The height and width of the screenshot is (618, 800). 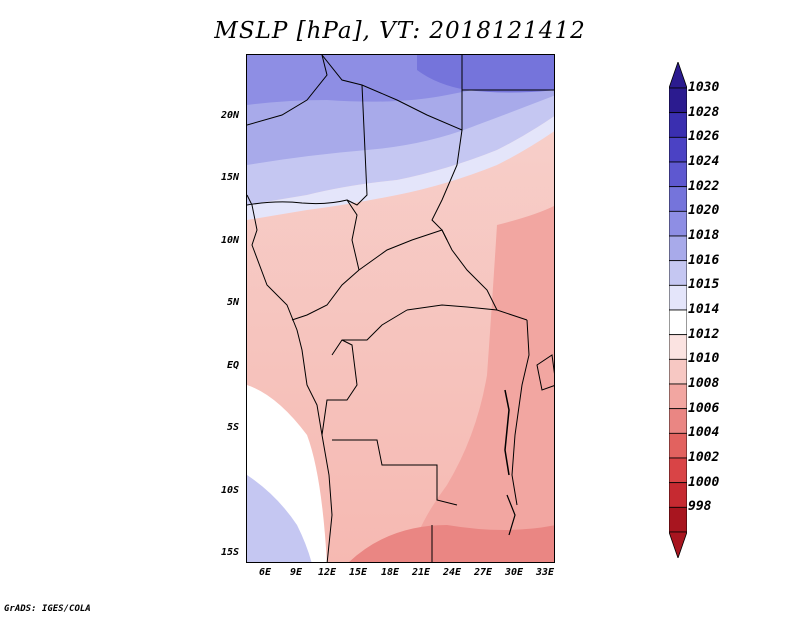 I want to click on lake-tanganyika, so click(x=507, y=432).